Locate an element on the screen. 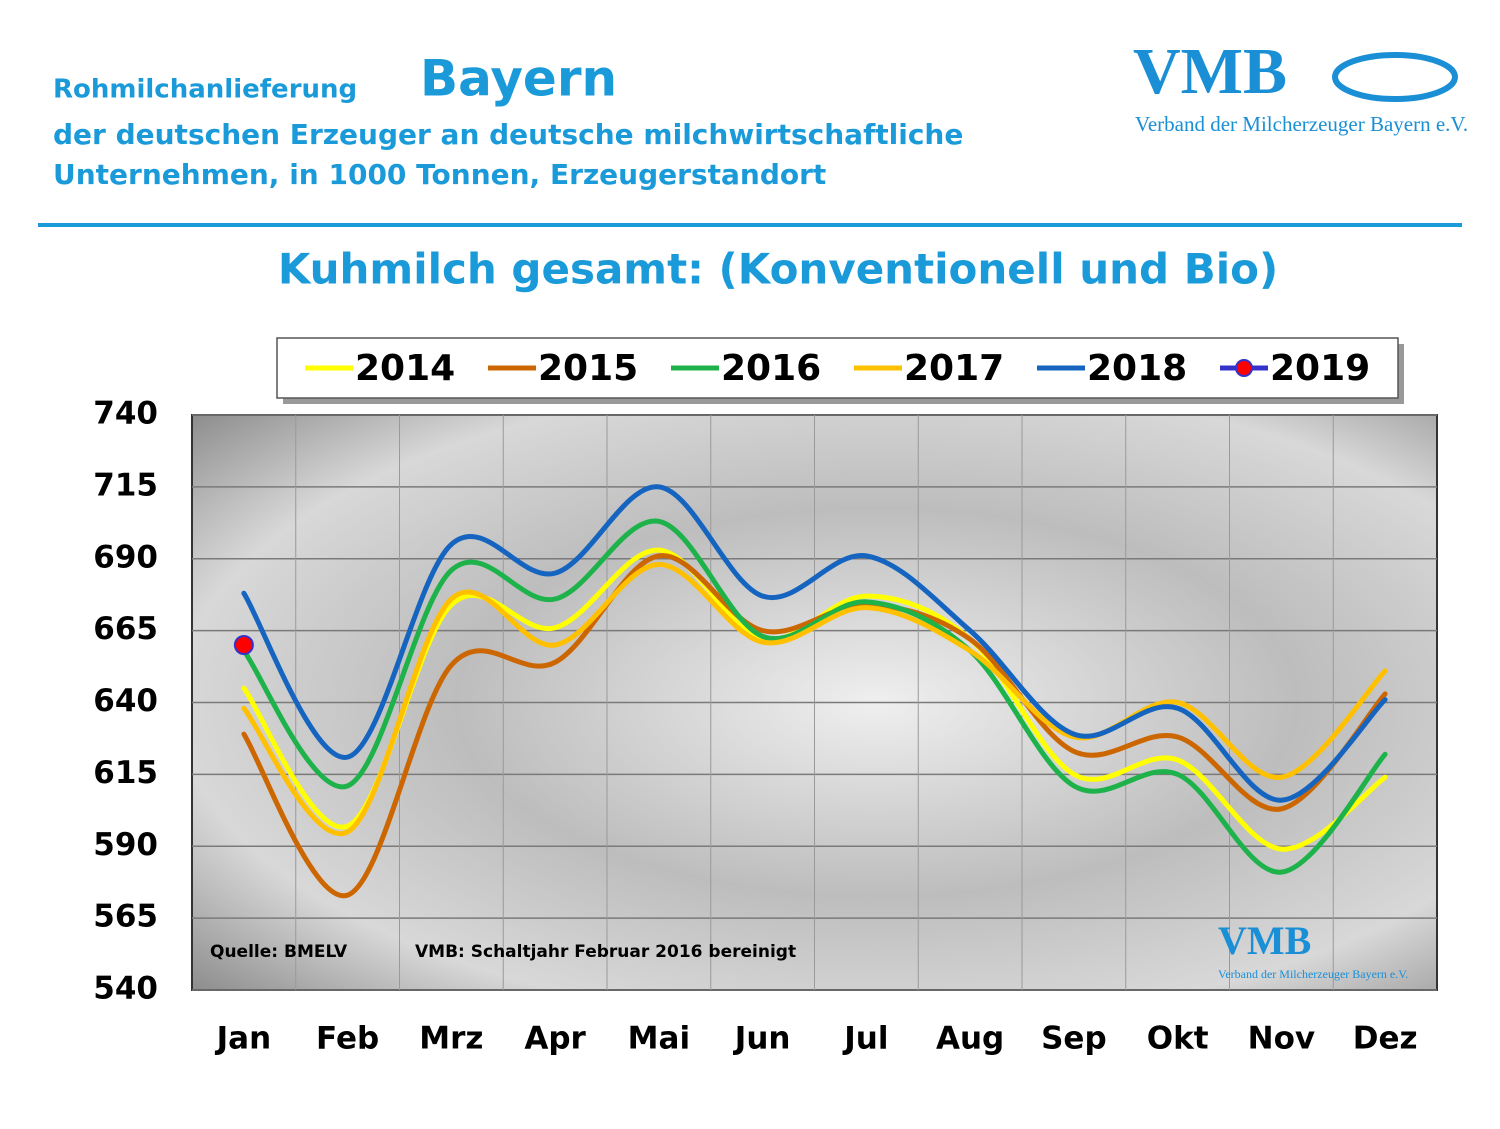 The width and height of the screenshot is (1500, 1129). x-tick-label: Jun is located at coordinates (762, 1039).